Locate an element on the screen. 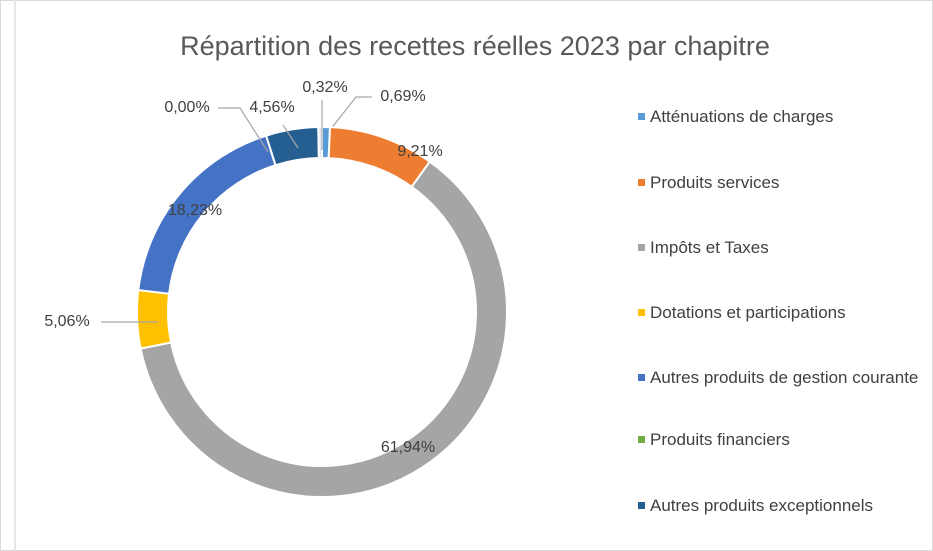  data-label: 0,69% is located at coordinates (402, 96).